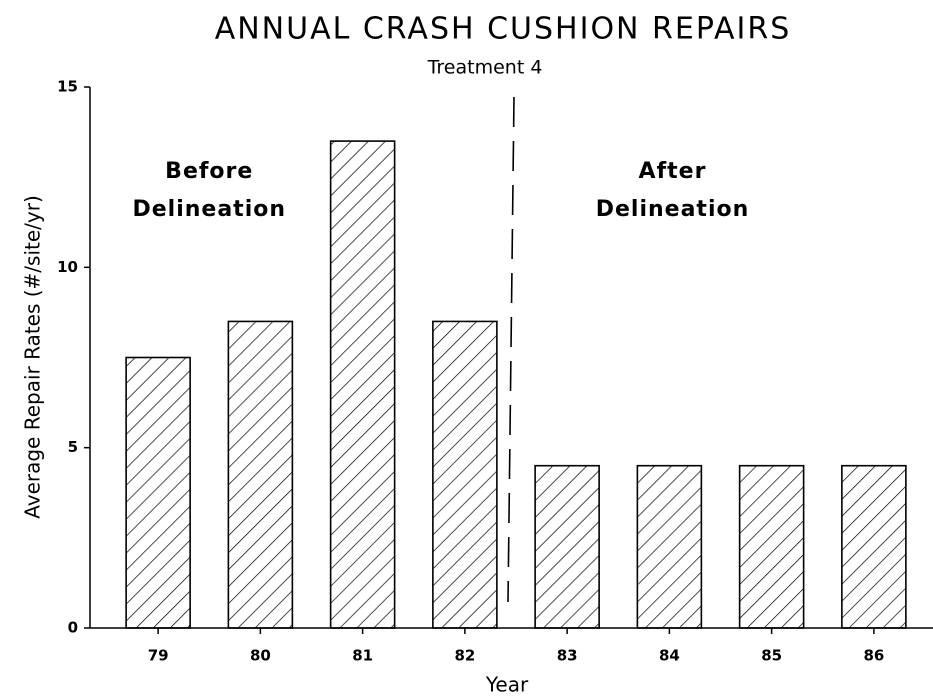 Image resolution: width=933 pixels, height=700 pixels. I want to click on x-axis-label: Year, so click(507, 685).